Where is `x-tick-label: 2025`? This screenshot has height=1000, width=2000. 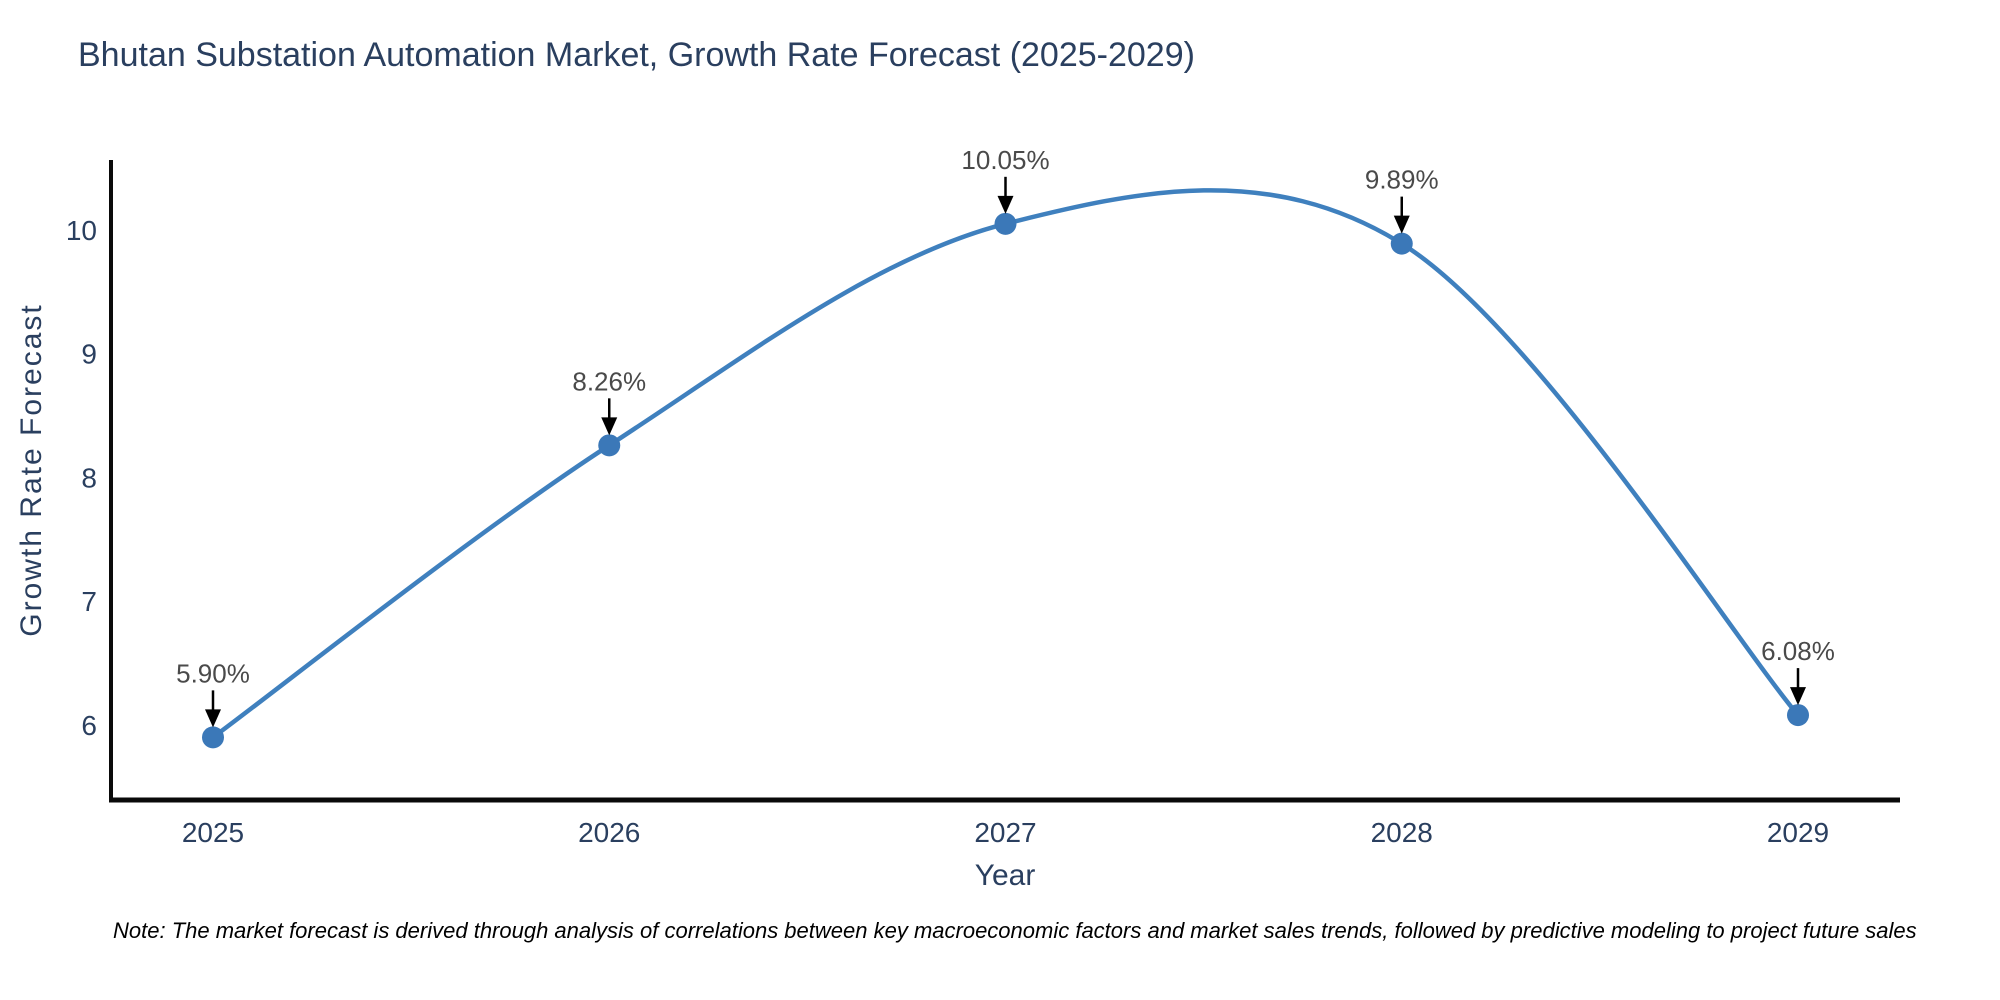 x-tick-label: 2025 is located at coordinates (213, 832).